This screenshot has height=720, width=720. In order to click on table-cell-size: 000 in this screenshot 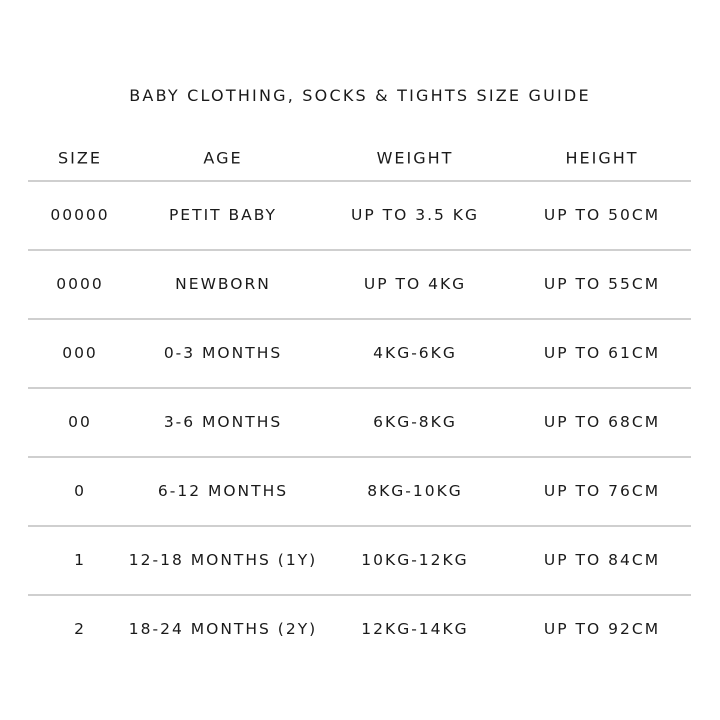, I will do `click(80, 353)`.